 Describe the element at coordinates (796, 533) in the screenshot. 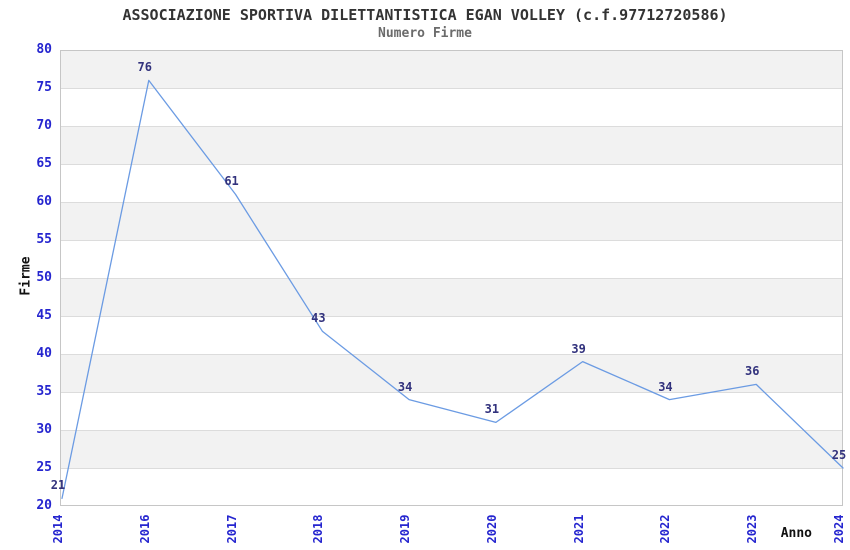

I see `x-axis-title: Anno` at that location.